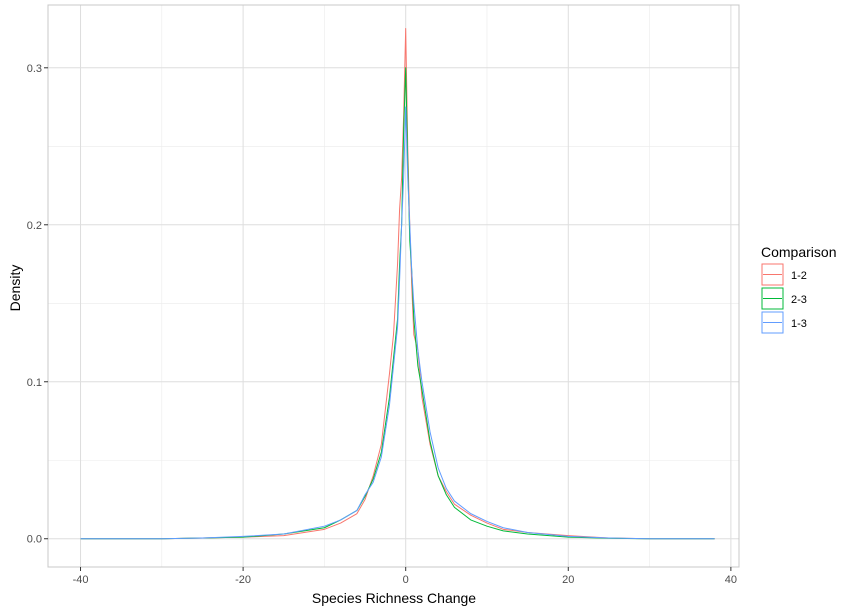 This screenshot has height=613, width=854. Describe the element at coordinates (394, 598) in the screenshot. I see `x-axis-title: Species Richness Change` at that location.